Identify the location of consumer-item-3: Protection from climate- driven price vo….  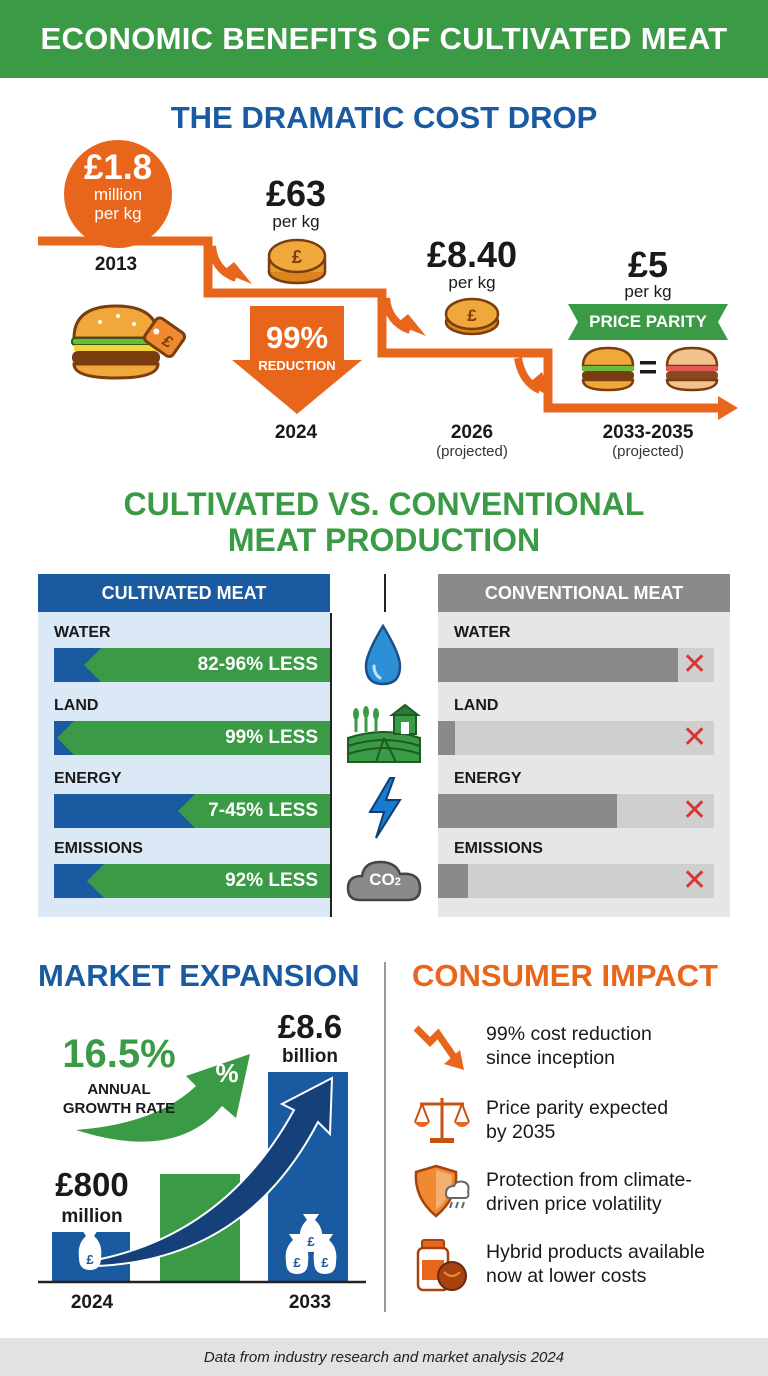
(589, 1192).